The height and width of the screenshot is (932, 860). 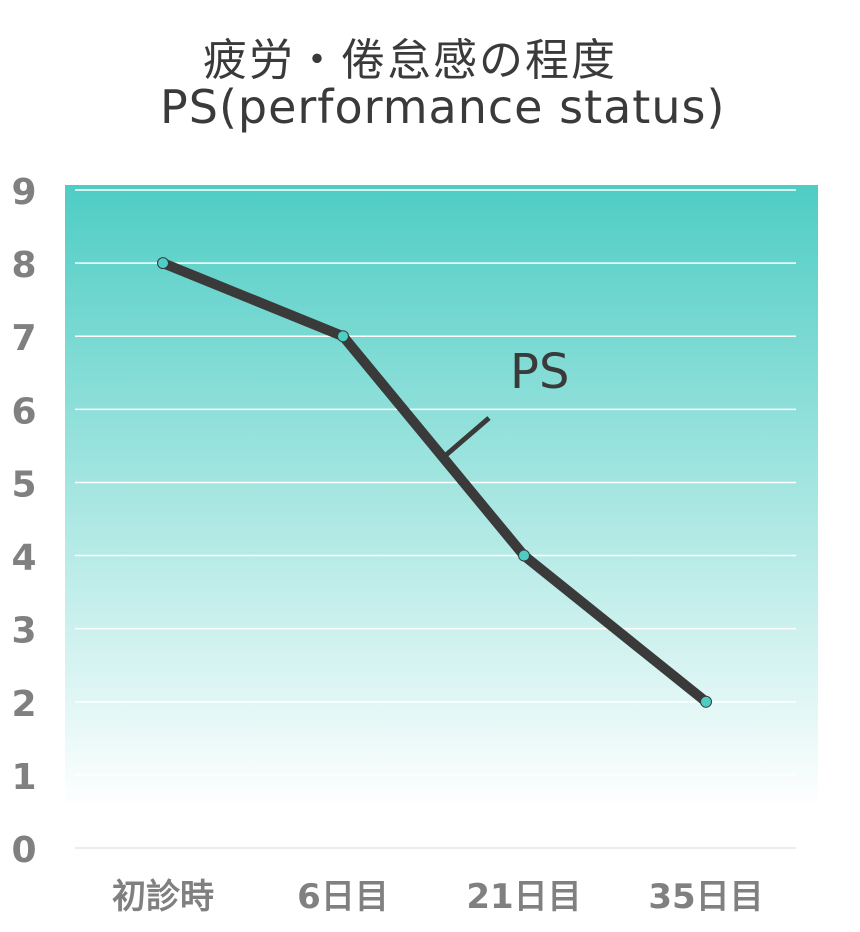 What do you see at coordinates (23, 338) in the screenshot?
I see `y-tick-label: 7` at bounding box center [23, 338].